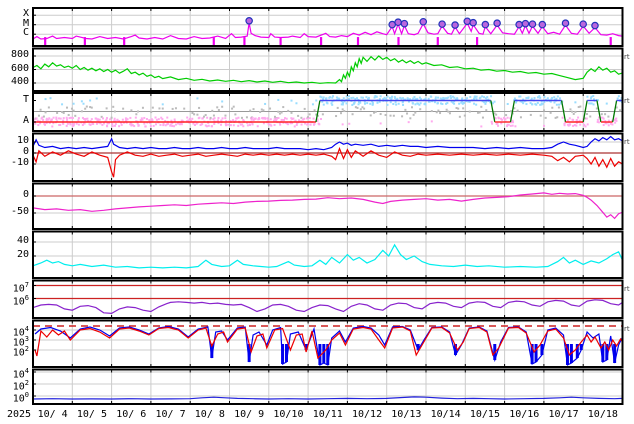 The image size is (634, 424). Describe the element at coordinates (25, 23) in the screenshot. I see `y-tick-label-xray: M` at that location.